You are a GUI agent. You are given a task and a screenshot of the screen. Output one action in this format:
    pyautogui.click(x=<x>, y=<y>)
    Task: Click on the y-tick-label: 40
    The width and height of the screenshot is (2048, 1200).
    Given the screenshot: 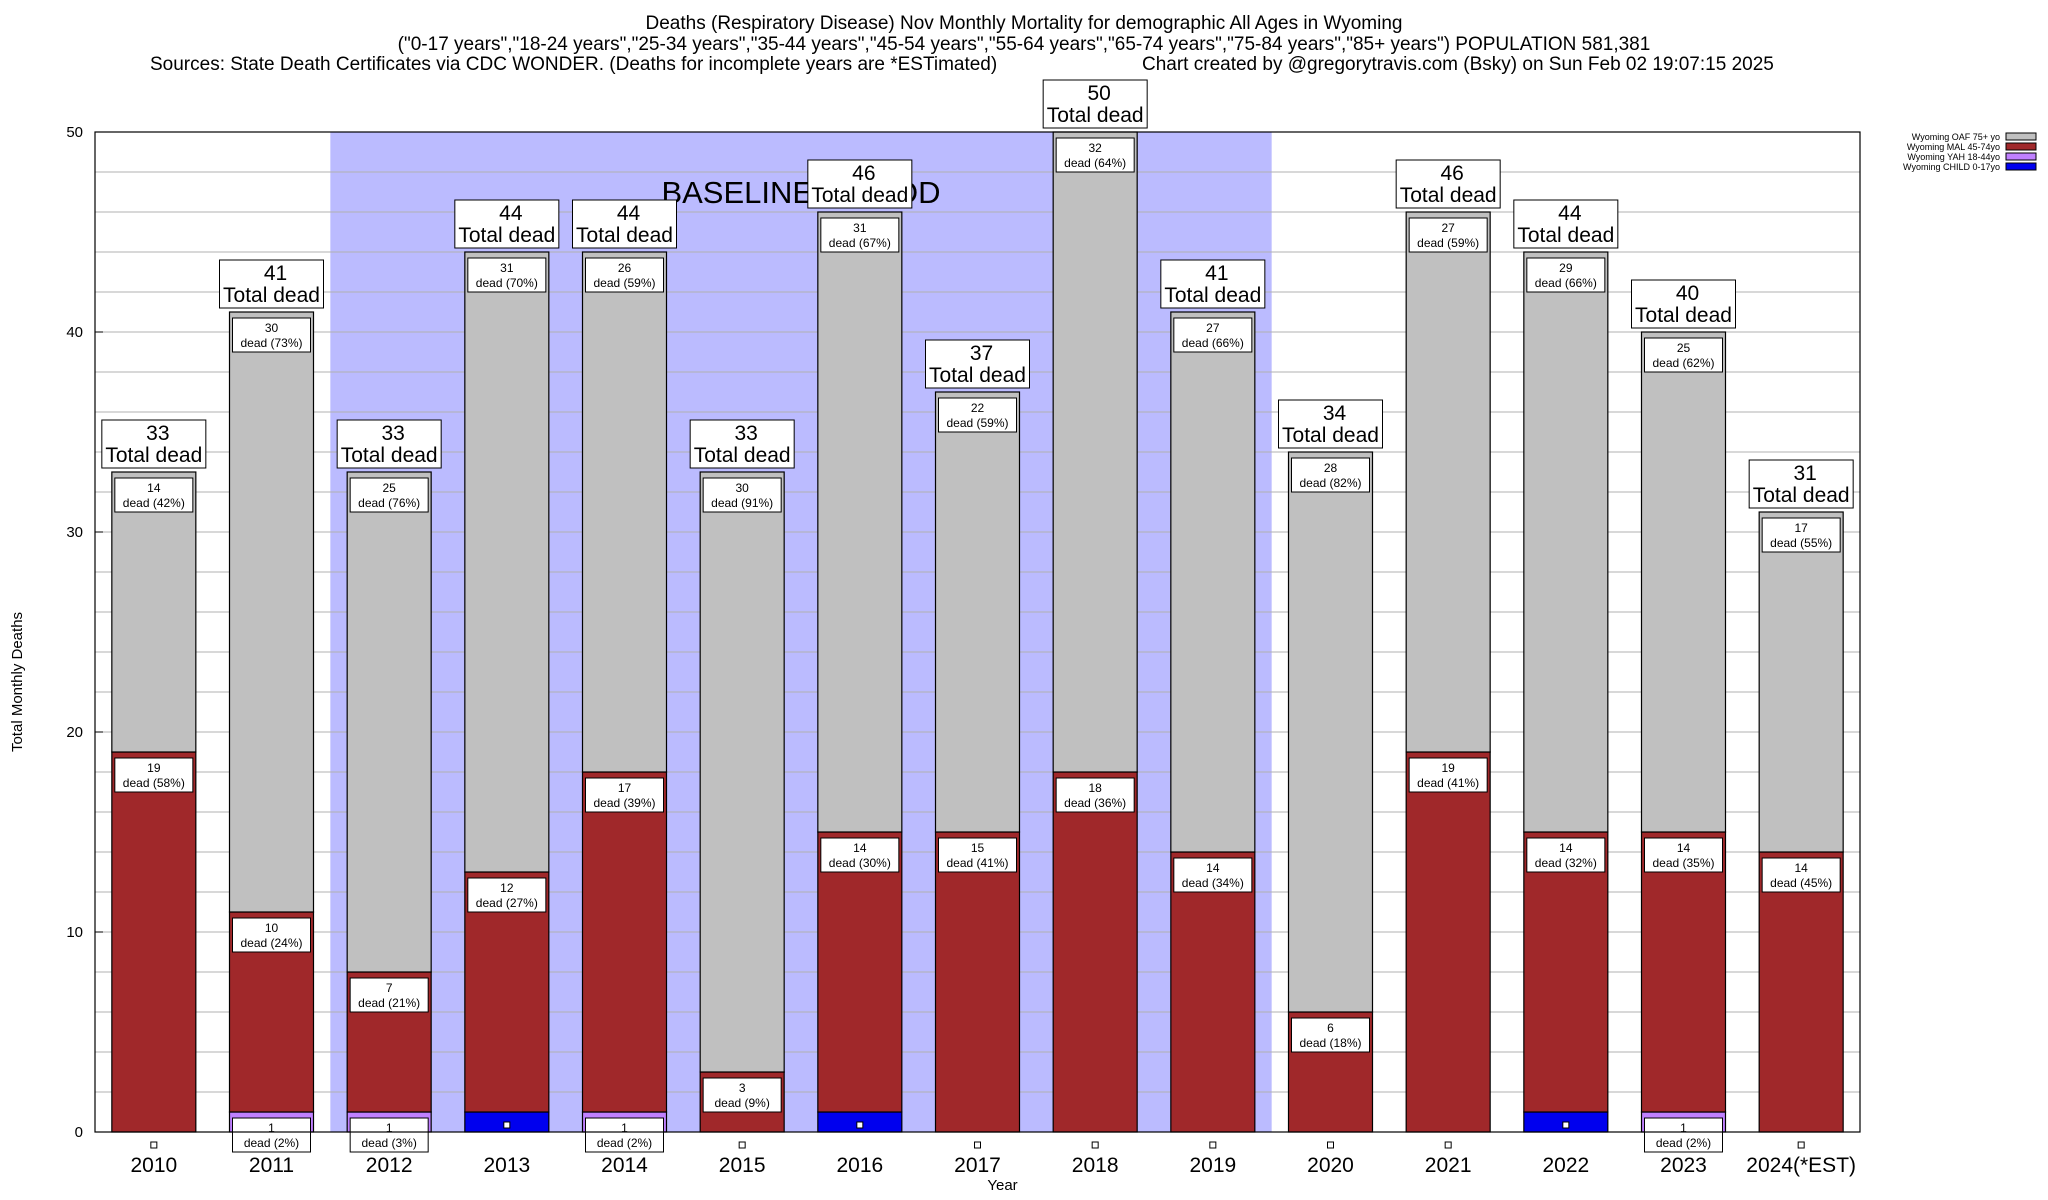 What is the action you would take?
    pyautogui.click(x=74, y=332)
    